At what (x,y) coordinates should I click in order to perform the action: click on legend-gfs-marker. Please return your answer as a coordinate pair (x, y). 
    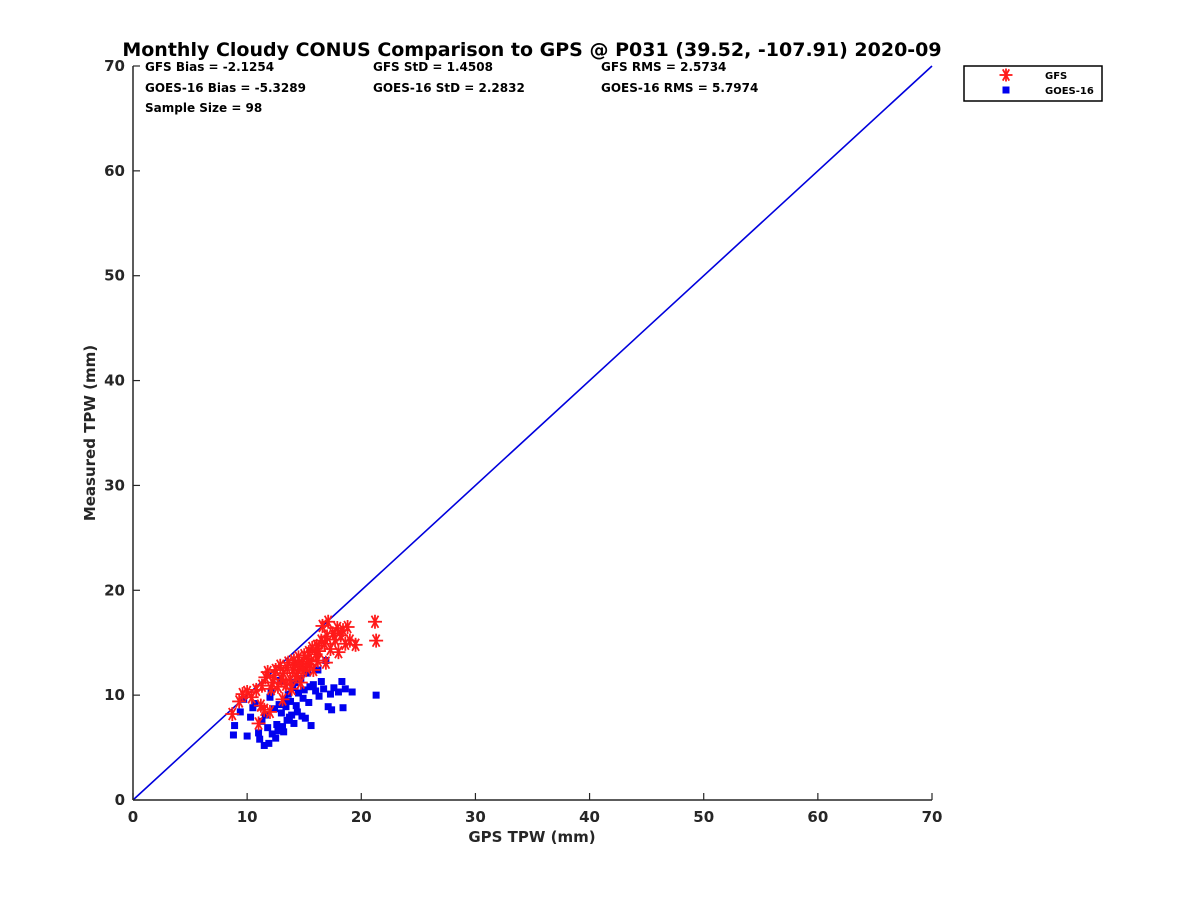
    Looking at the image, I should click on (1006, 75).